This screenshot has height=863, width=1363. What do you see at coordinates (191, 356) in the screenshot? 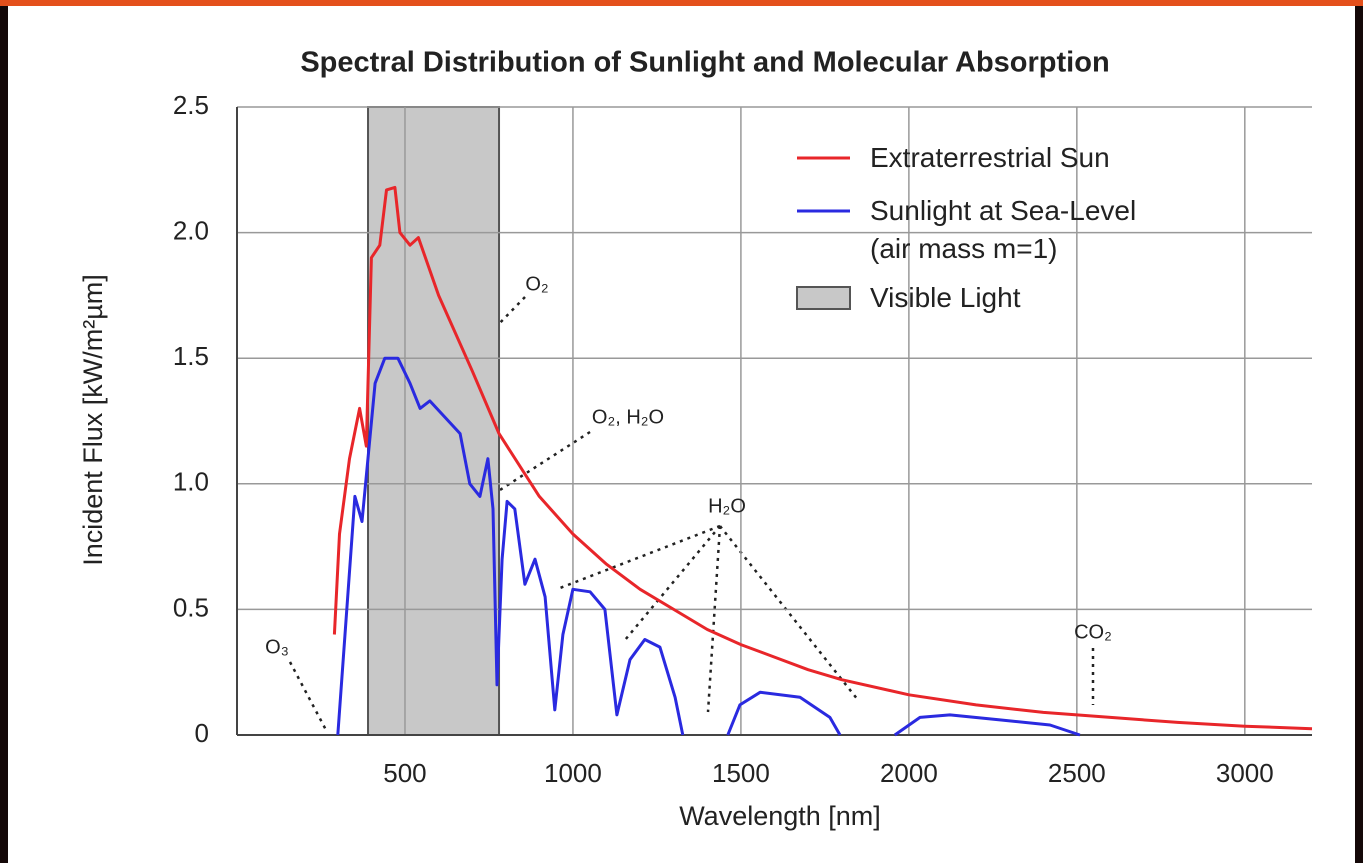
I see `y-tick-label: 1.5` at bounding box center [191, 356].